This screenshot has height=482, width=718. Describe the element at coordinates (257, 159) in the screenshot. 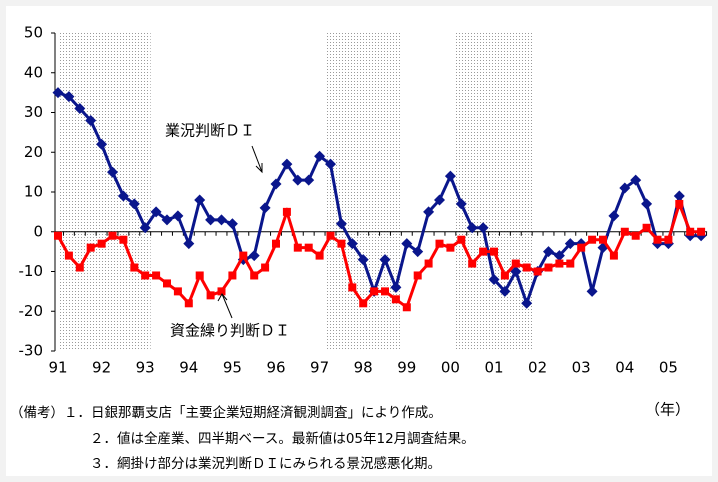

I see `label-arrow` at that location.